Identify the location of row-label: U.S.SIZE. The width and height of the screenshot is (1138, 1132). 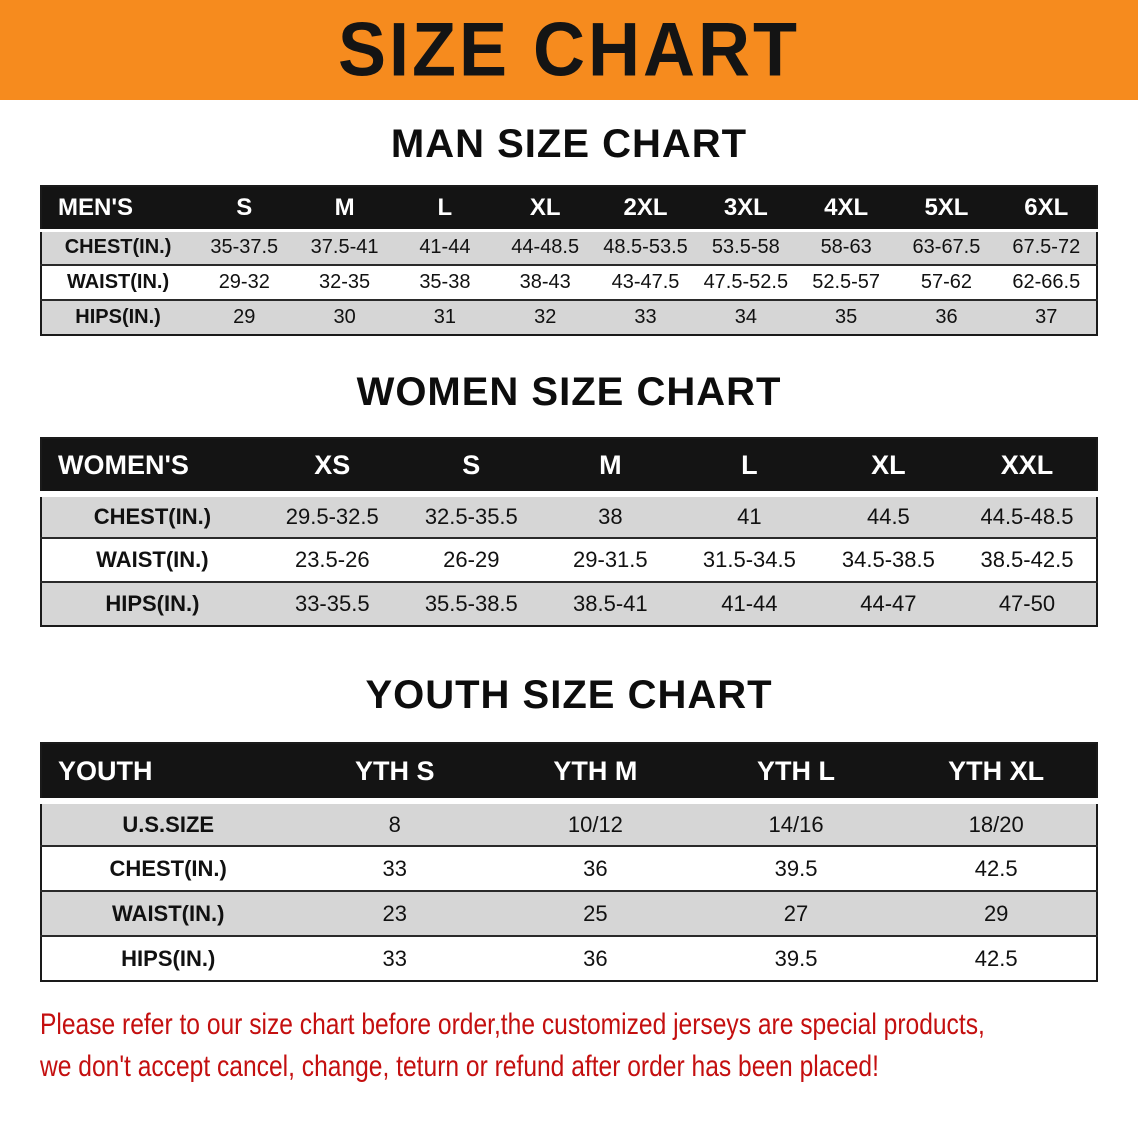
(168, 824).